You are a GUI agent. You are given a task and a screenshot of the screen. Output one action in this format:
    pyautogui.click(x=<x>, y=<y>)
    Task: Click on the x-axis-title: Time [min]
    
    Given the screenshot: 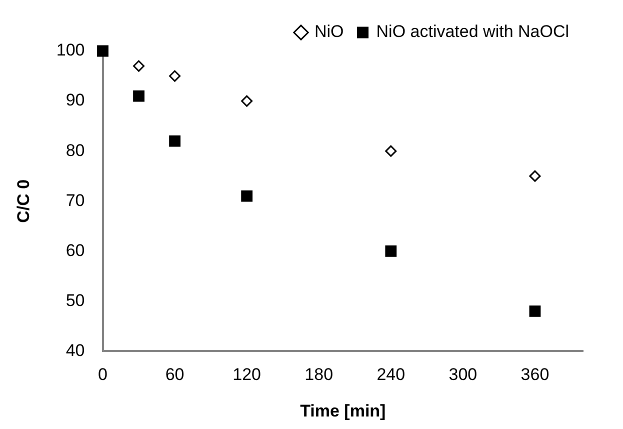 What is the action you would take?
    pyautogui.click(x=343, y=410)
    